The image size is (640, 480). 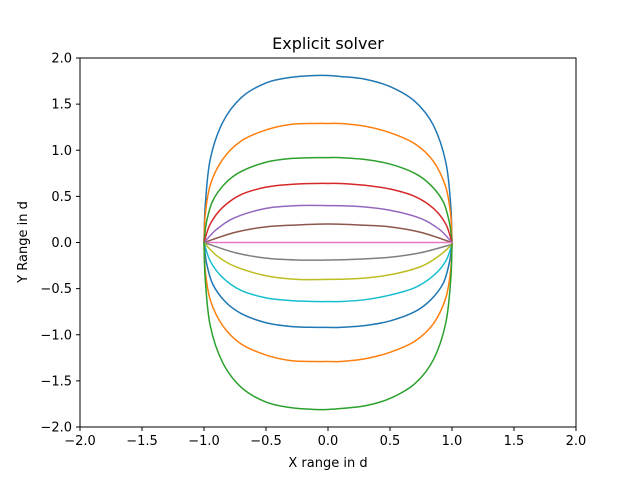 I want to click on y-tick-label: 2.0, so click(x=61, y=59).